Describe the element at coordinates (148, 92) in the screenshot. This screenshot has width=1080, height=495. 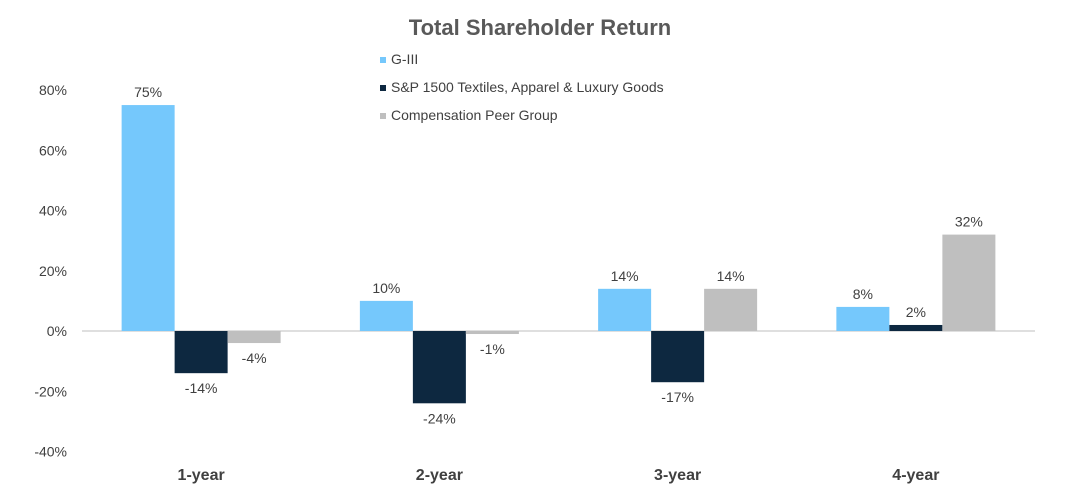
I see `data-label: 75%` at that location.